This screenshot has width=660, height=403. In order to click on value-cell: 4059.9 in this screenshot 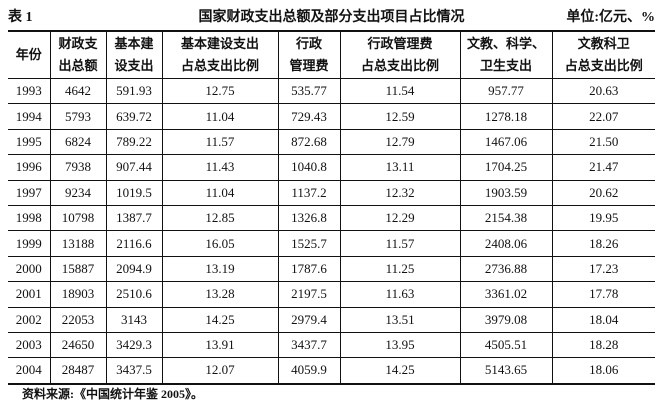, I will do `click(308, 371)`.